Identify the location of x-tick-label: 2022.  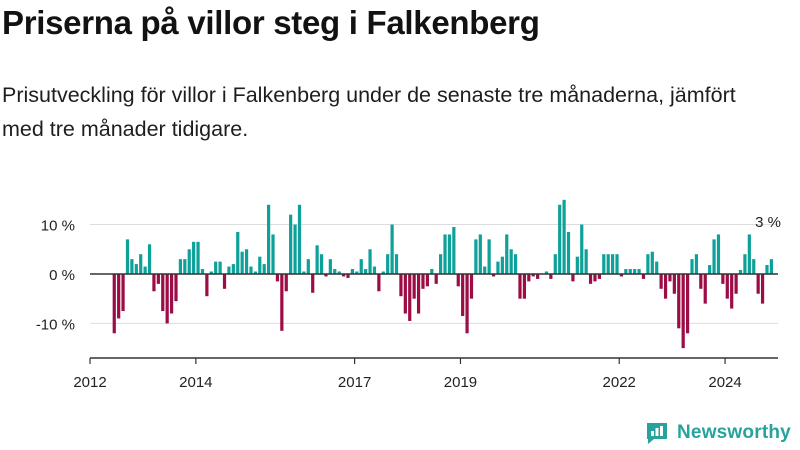
(619, 382).